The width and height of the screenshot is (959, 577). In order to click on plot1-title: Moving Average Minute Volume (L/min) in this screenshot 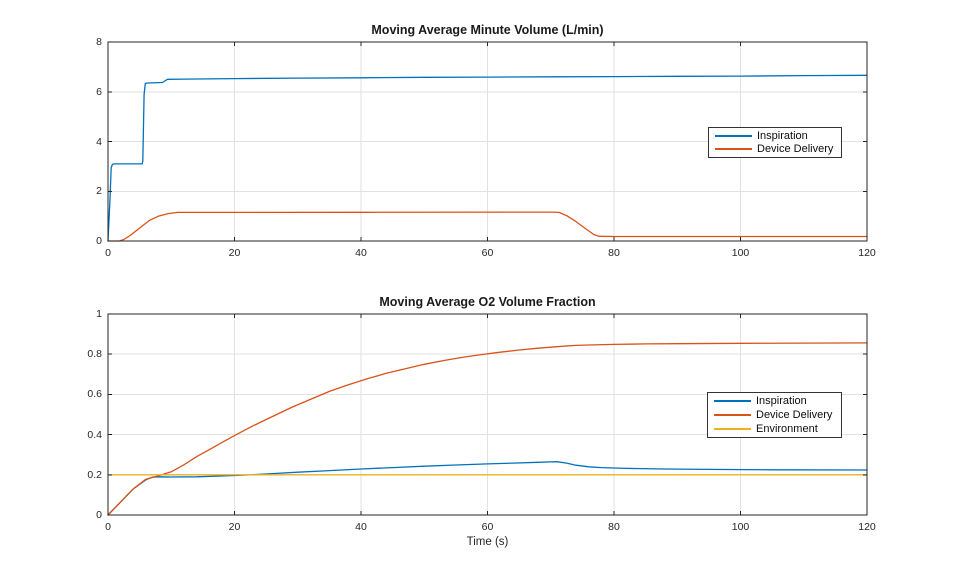, I will do `click(487, 30)`.